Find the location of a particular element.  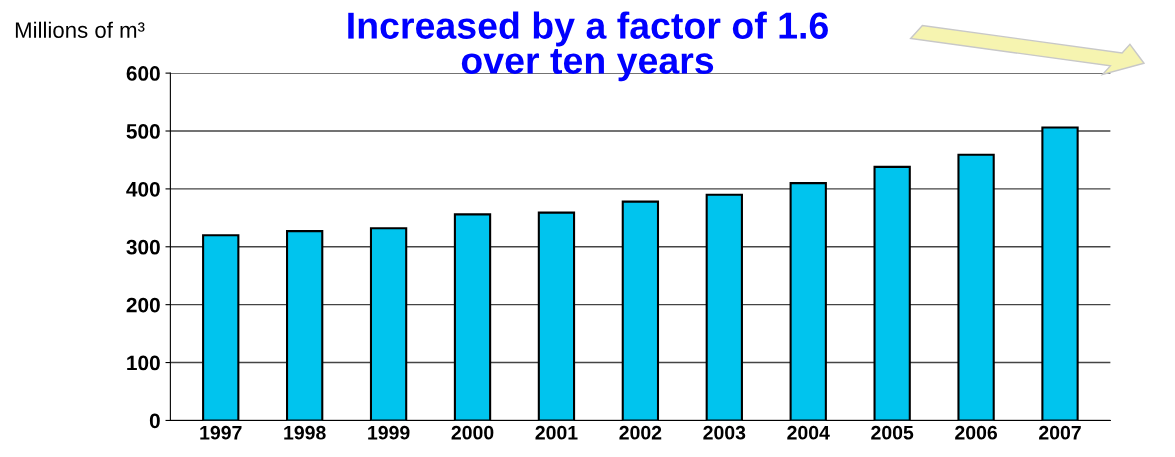

x-tick-label: 2001 is located at coordinates (556, 432).